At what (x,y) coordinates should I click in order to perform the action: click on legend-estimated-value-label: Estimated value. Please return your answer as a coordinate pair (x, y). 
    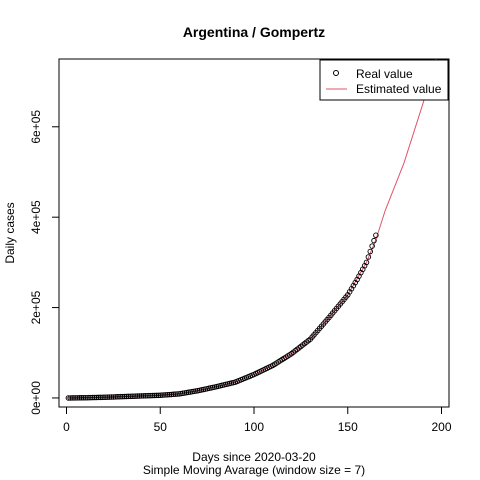
    Looking at the image, I should click on (399, 89).